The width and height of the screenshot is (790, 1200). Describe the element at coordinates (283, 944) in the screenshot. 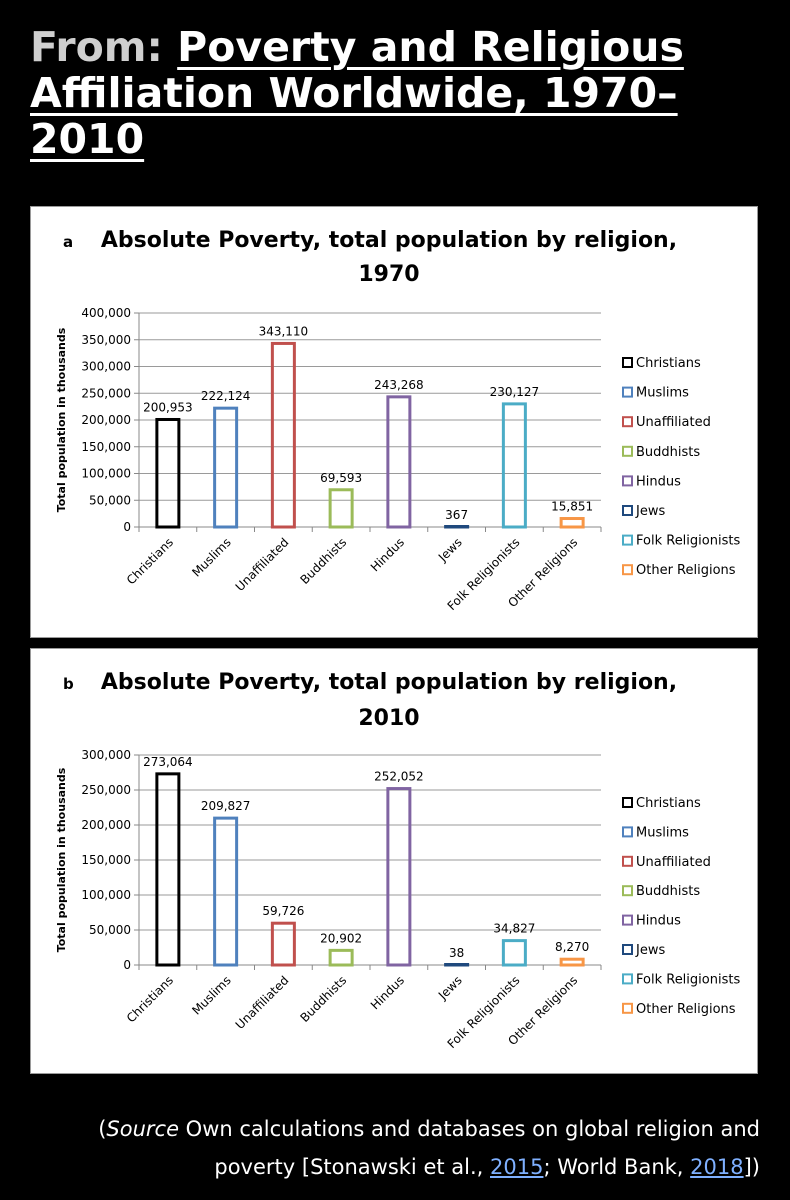

I see `bar-unaffiliated` at that location.